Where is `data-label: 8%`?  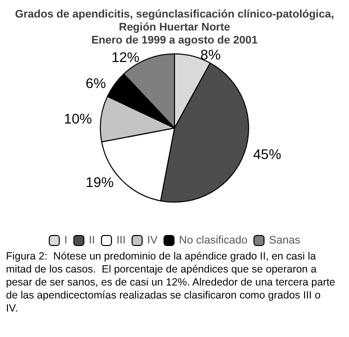 data-label: 8% is located at coordinates (210, 54).